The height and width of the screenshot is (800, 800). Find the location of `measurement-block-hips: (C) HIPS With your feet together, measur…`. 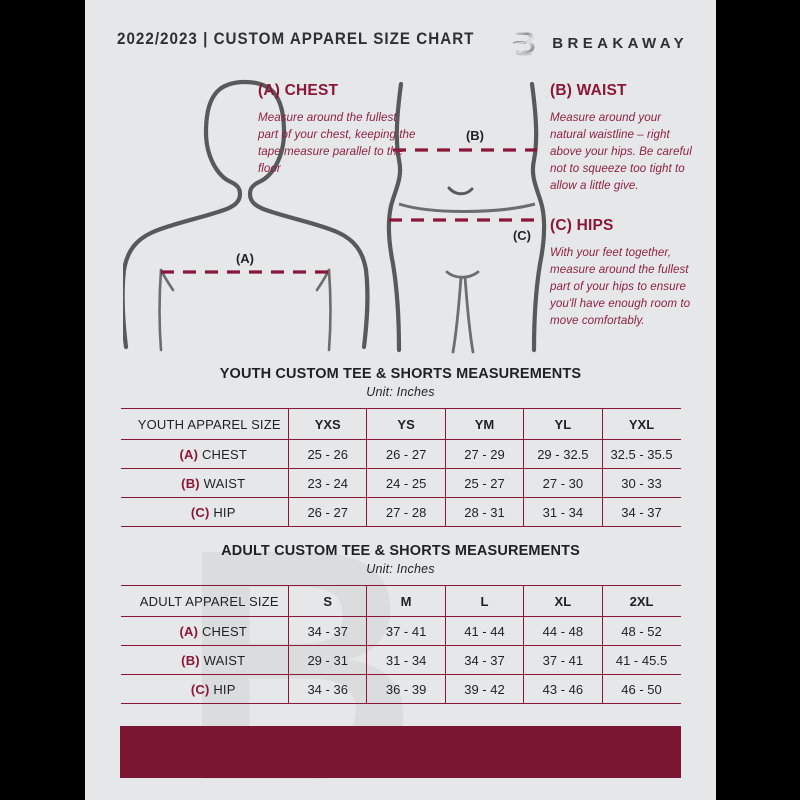

measurement-block-hips: (C) HIPS With your feet together, measur… is located at coordinates (626, 273).